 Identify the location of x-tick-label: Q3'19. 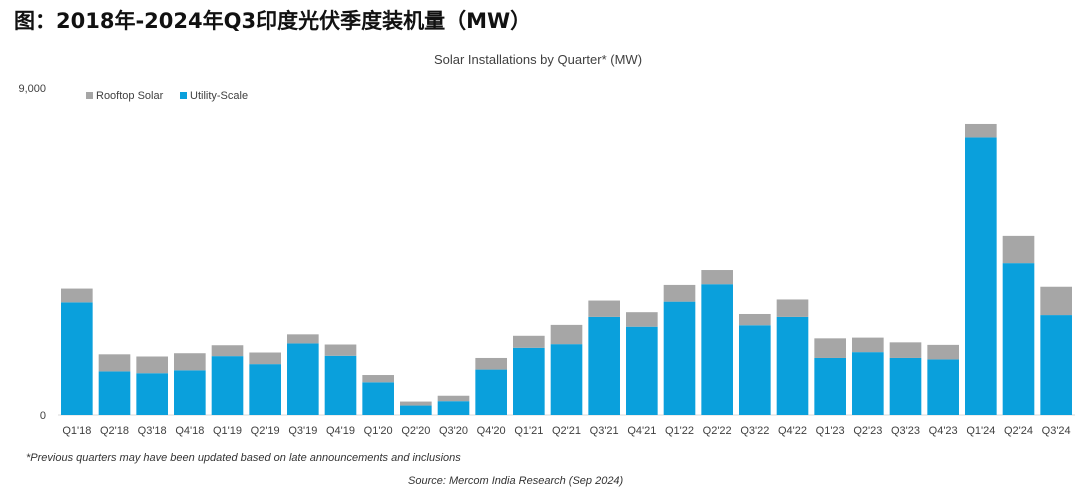
(302, 431).